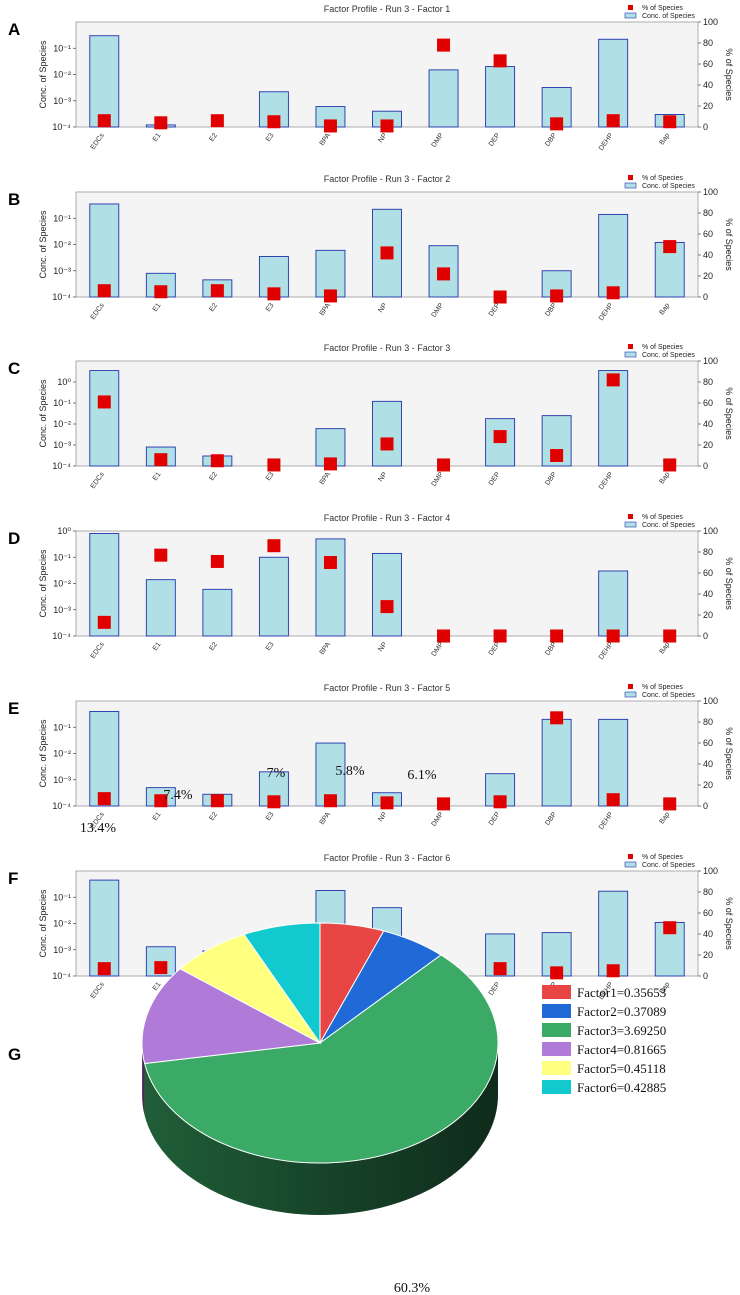 The width and height of the screenshot is (740, 1295). What do you see at coordinates (708, 934) in the screenshot?
I see `y2-tick-label: 40` at bounding box center [708, 934].